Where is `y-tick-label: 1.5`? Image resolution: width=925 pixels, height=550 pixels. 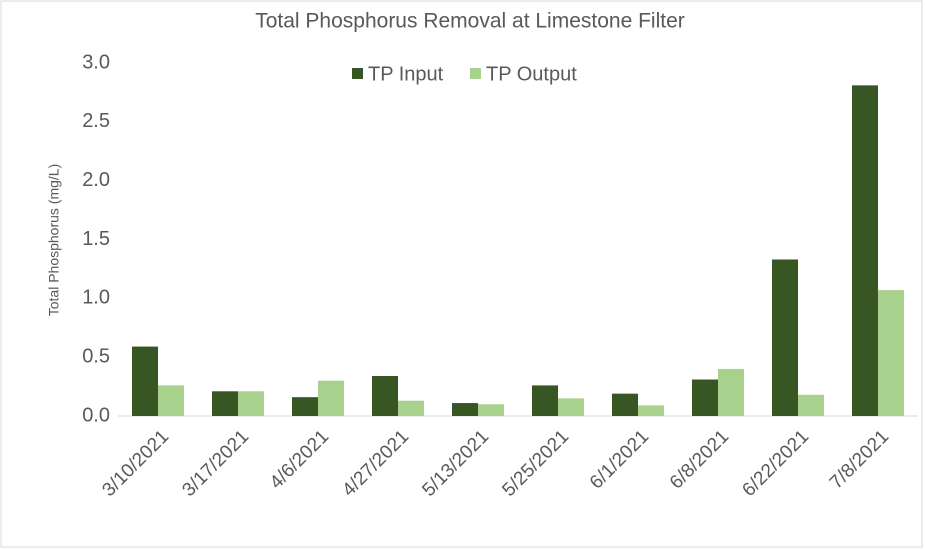
y-tick-label: 1.5 is located at coordinates (96, 239).